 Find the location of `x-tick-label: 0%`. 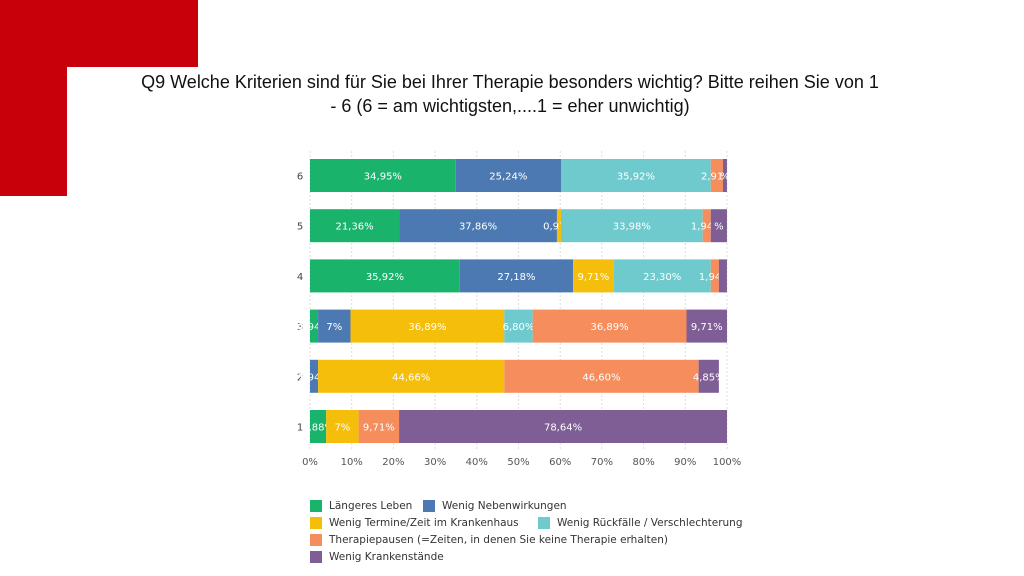

x-tick-label: 0% is located at coordinates (310, 462).